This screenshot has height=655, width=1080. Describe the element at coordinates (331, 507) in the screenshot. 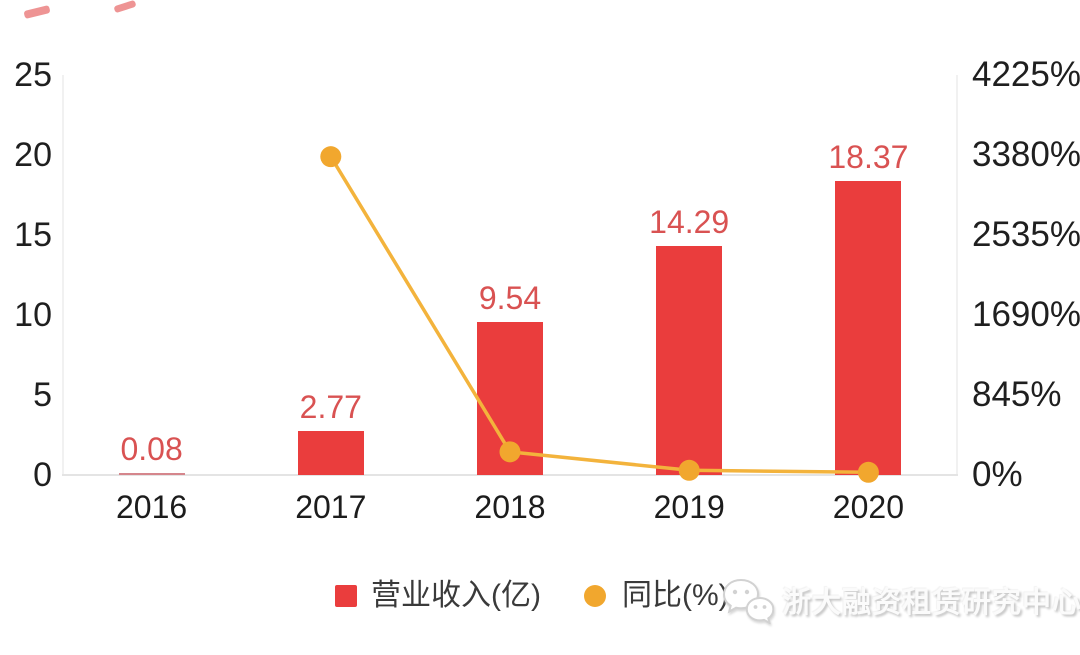

I see `x-axis-label-2017: 2017` at that location.